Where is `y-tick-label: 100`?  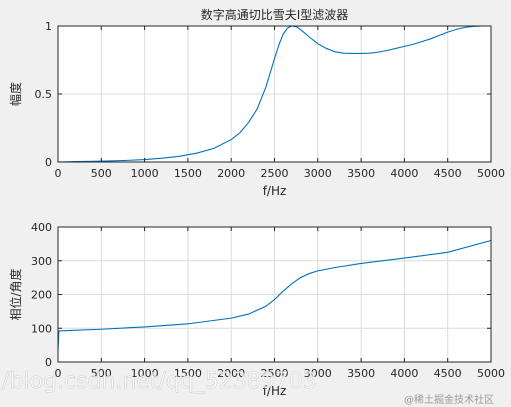 y-tick-label: 100 is located at coordinates (41, 328).